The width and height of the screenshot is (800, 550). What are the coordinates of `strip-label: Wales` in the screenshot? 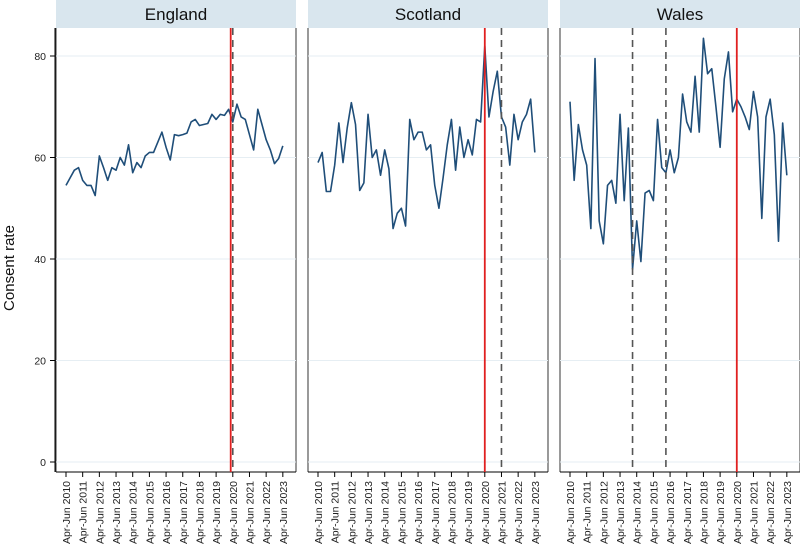 It's located at (680, 14).